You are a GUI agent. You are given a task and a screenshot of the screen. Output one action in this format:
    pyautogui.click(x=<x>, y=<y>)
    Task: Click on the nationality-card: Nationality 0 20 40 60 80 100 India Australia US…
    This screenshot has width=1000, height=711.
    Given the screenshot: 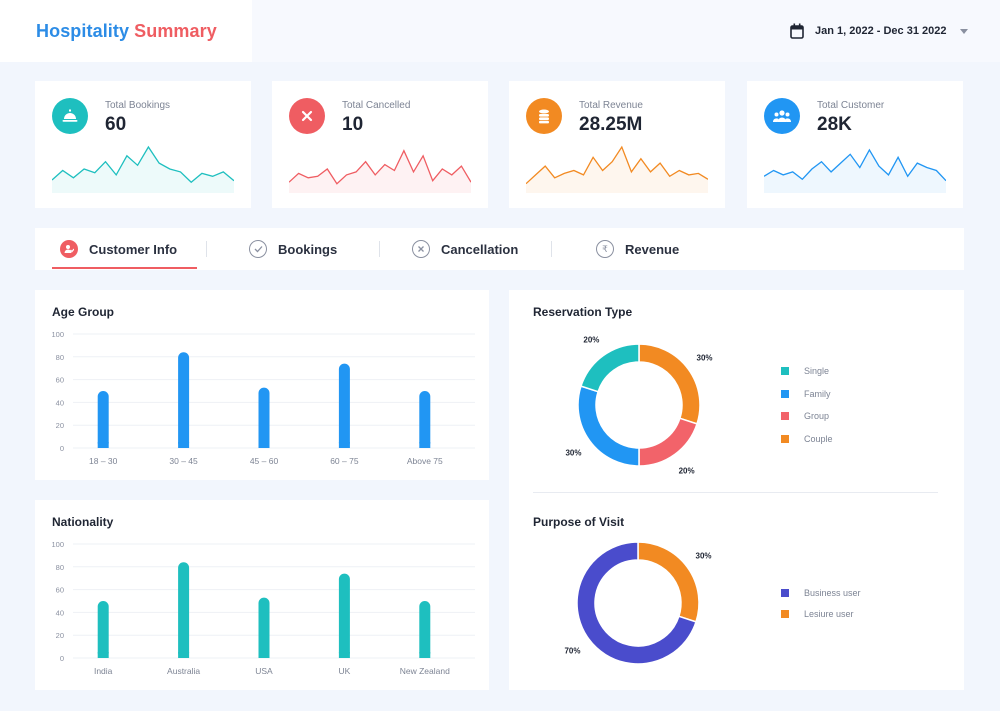 What is the action you would take?
    pyautogui.click(x=262, y=595)
    